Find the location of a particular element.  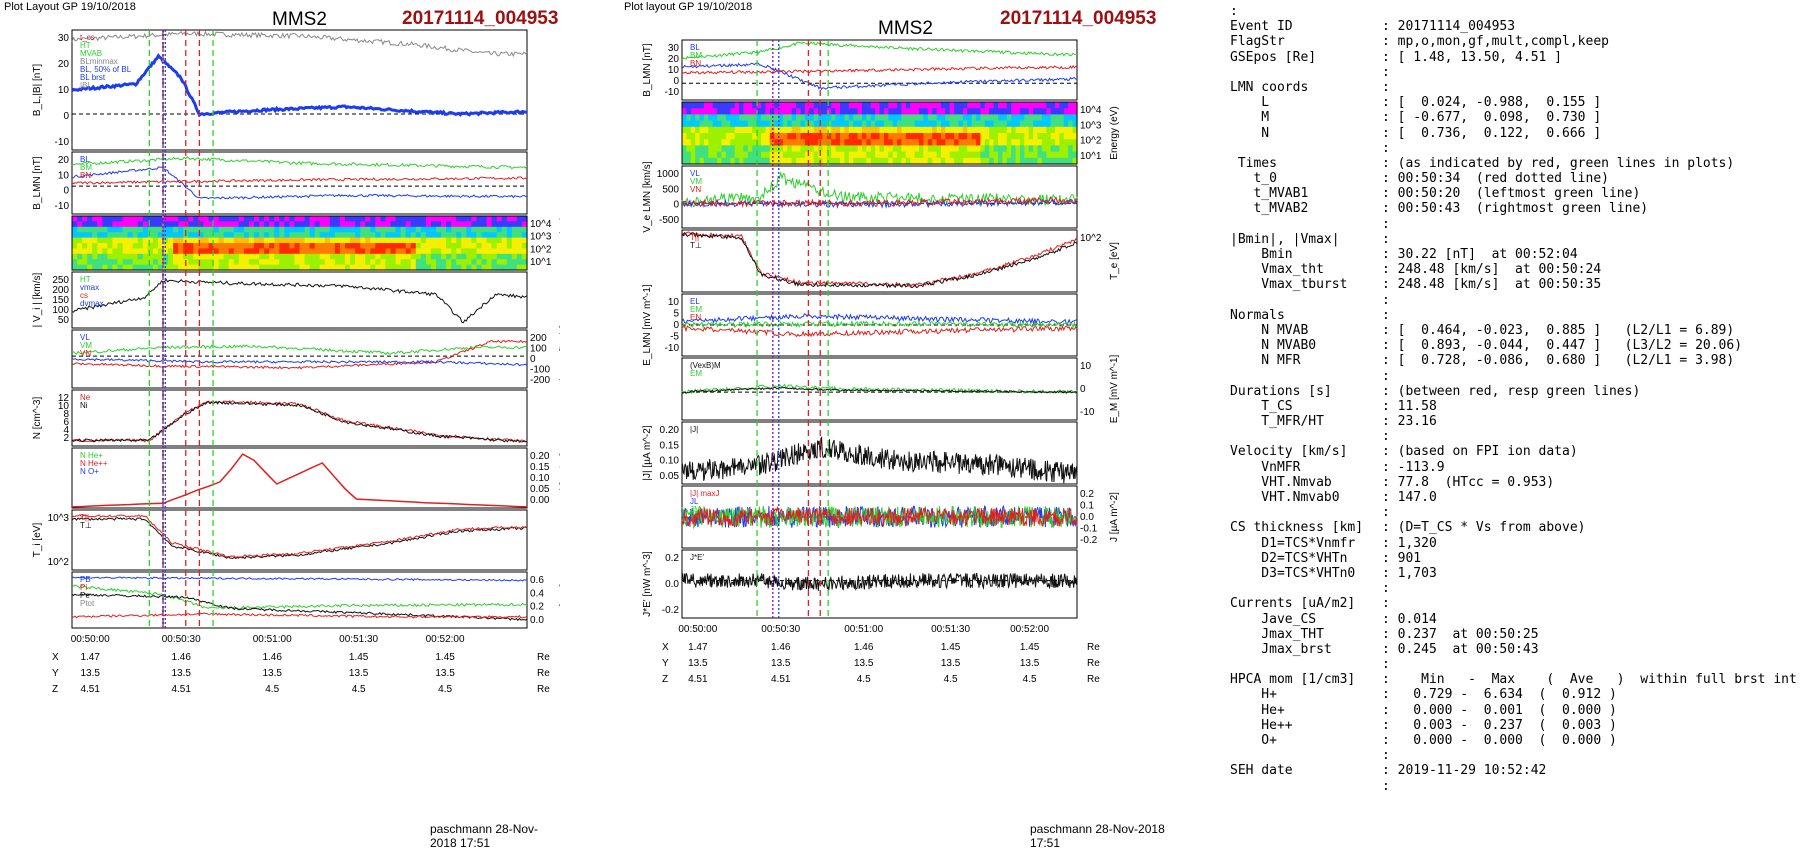

spacecraft-label: MMS2 is located at coordinates (299, 19).